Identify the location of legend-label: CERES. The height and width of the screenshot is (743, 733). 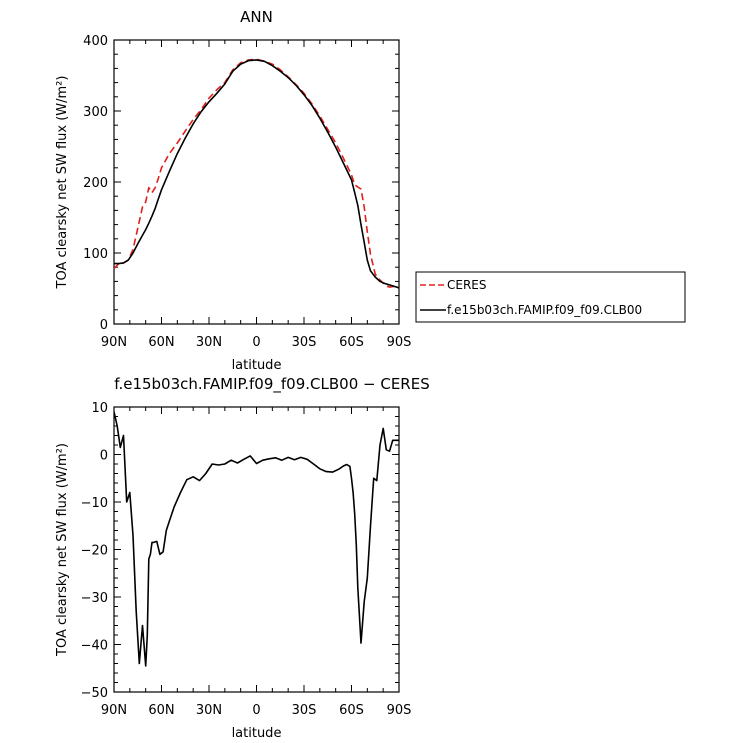
(467, 285).